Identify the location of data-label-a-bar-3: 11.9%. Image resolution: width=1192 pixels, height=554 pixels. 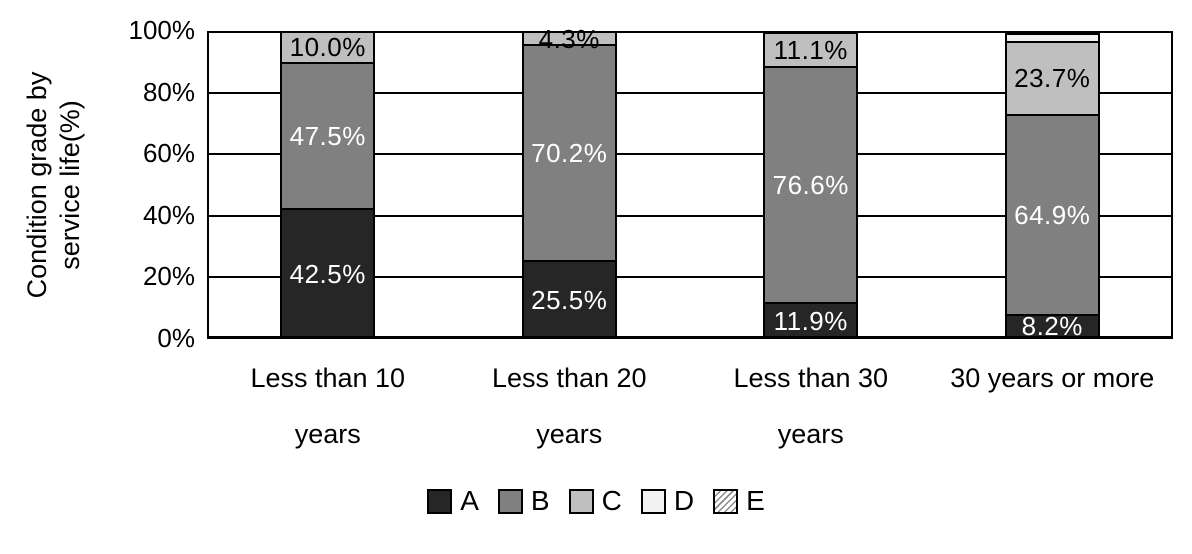
(810, 320).